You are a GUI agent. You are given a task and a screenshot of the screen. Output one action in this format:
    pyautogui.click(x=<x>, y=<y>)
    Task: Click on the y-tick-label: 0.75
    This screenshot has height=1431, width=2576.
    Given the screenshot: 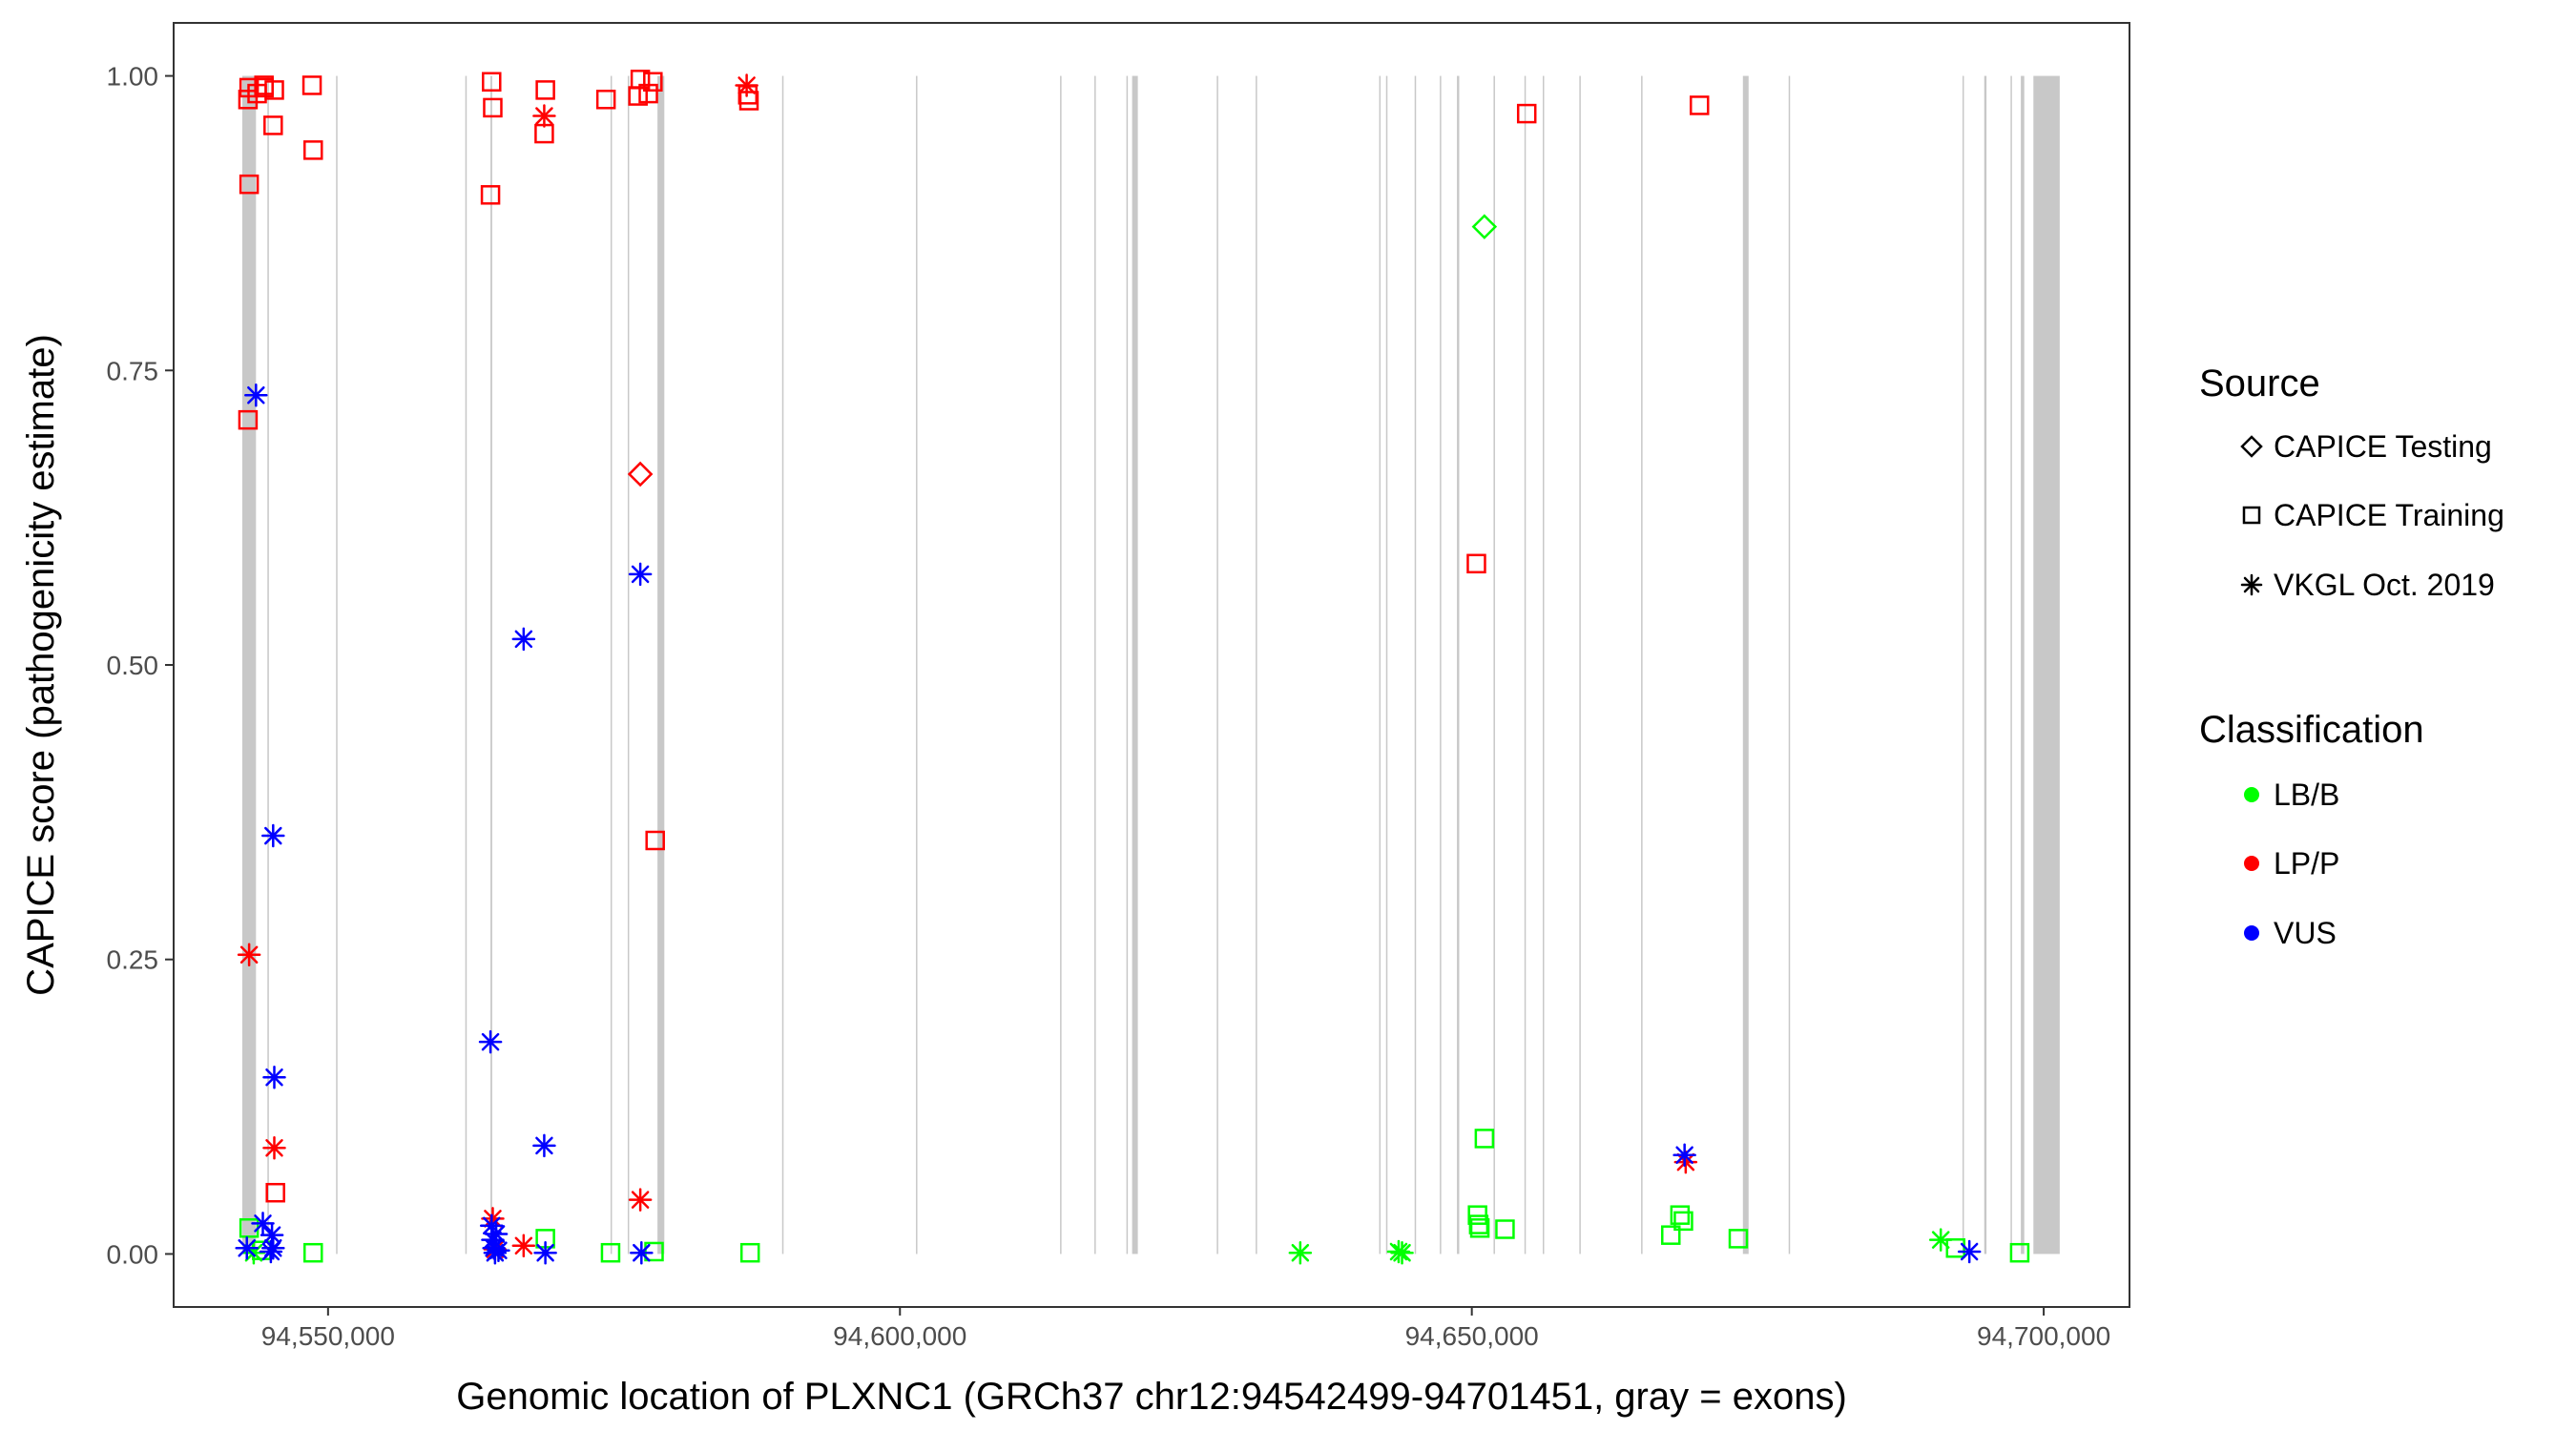 What is the action you would take?
    pyautogui.click(x=133, y=370)
    